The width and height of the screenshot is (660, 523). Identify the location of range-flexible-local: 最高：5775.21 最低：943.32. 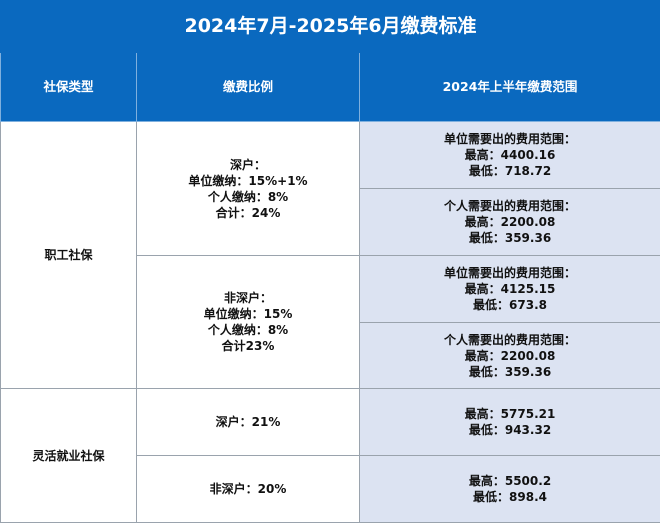
(509, 422).